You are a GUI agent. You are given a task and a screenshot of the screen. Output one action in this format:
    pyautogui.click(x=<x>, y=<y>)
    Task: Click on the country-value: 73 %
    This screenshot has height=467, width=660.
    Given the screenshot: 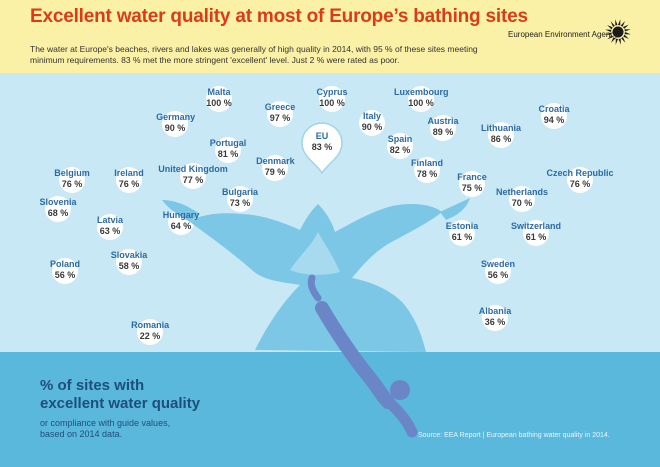 What is the action you would take?
    pyautogui.click(x=240, y=203)
    